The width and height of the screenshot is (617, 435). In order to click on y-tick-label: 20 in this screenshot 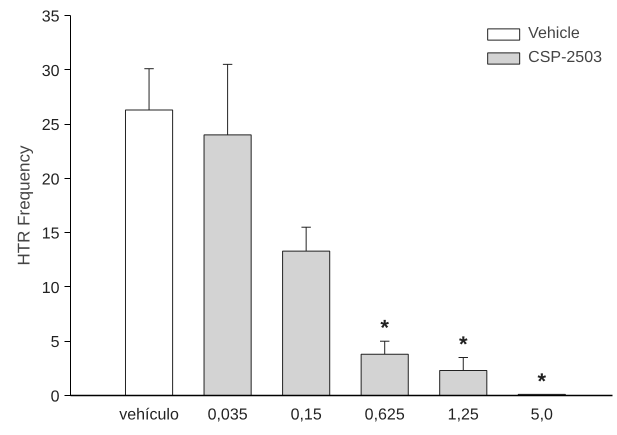, I will do `click(51, 179)`.